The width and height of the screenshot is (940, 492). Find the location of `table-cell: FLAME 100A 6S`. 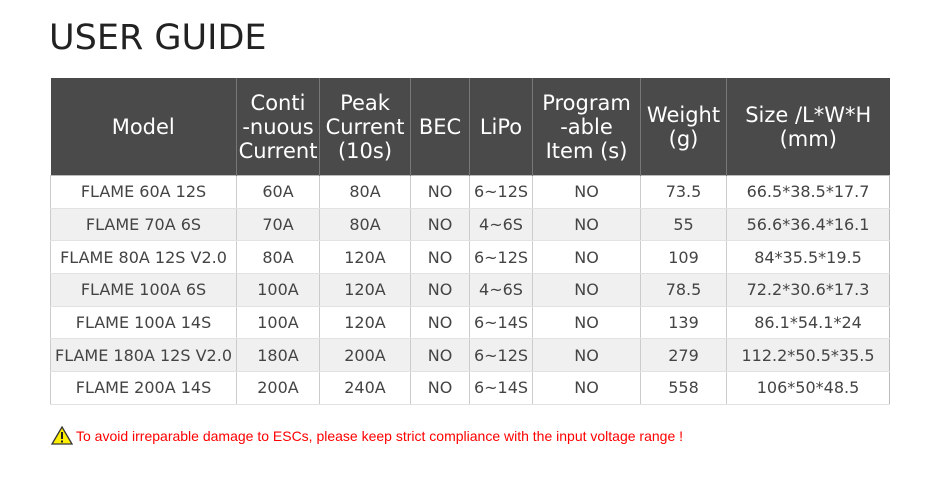

table-cell: FLAME 100A 6S is located at coordinates (143, 290).